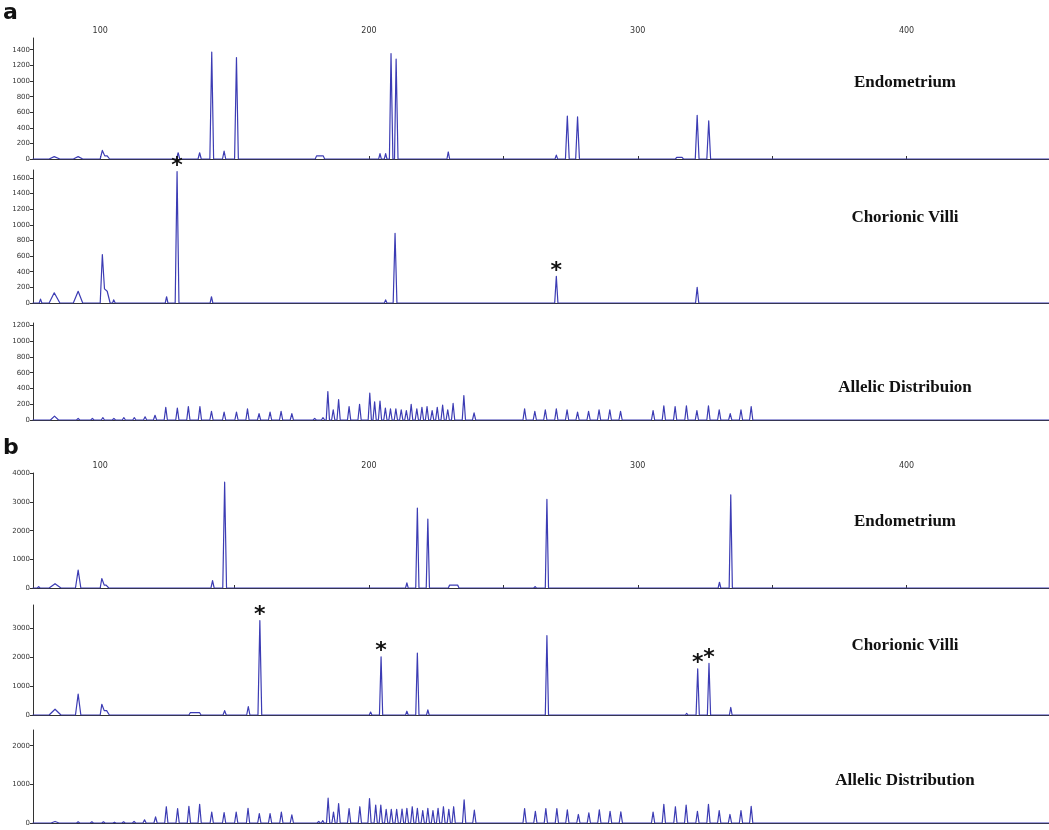  I want to click on text: Allelic Distribuion, so click(905, 386).